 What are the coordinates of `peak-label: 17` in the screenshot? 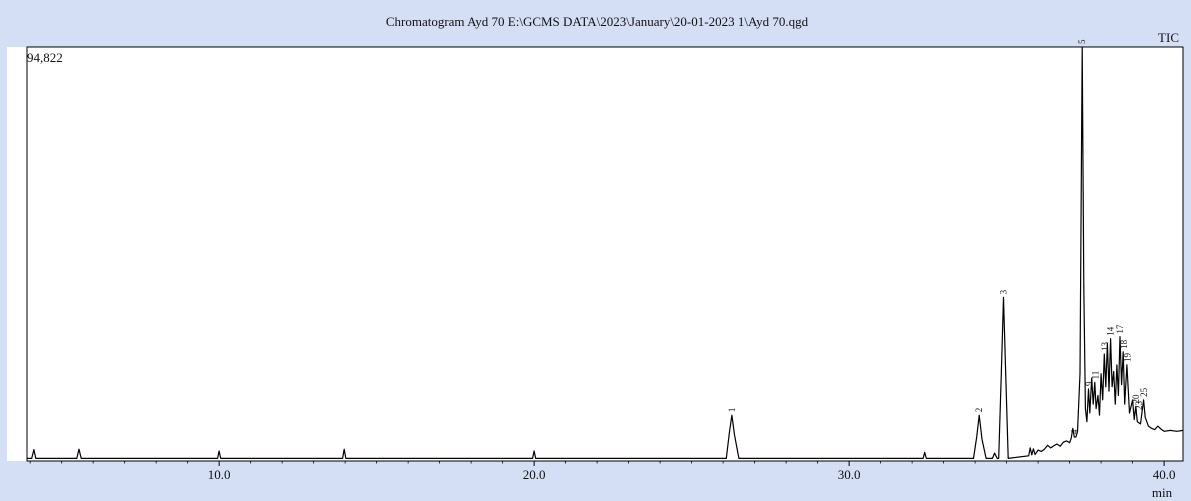 It's located at (1120, 329).